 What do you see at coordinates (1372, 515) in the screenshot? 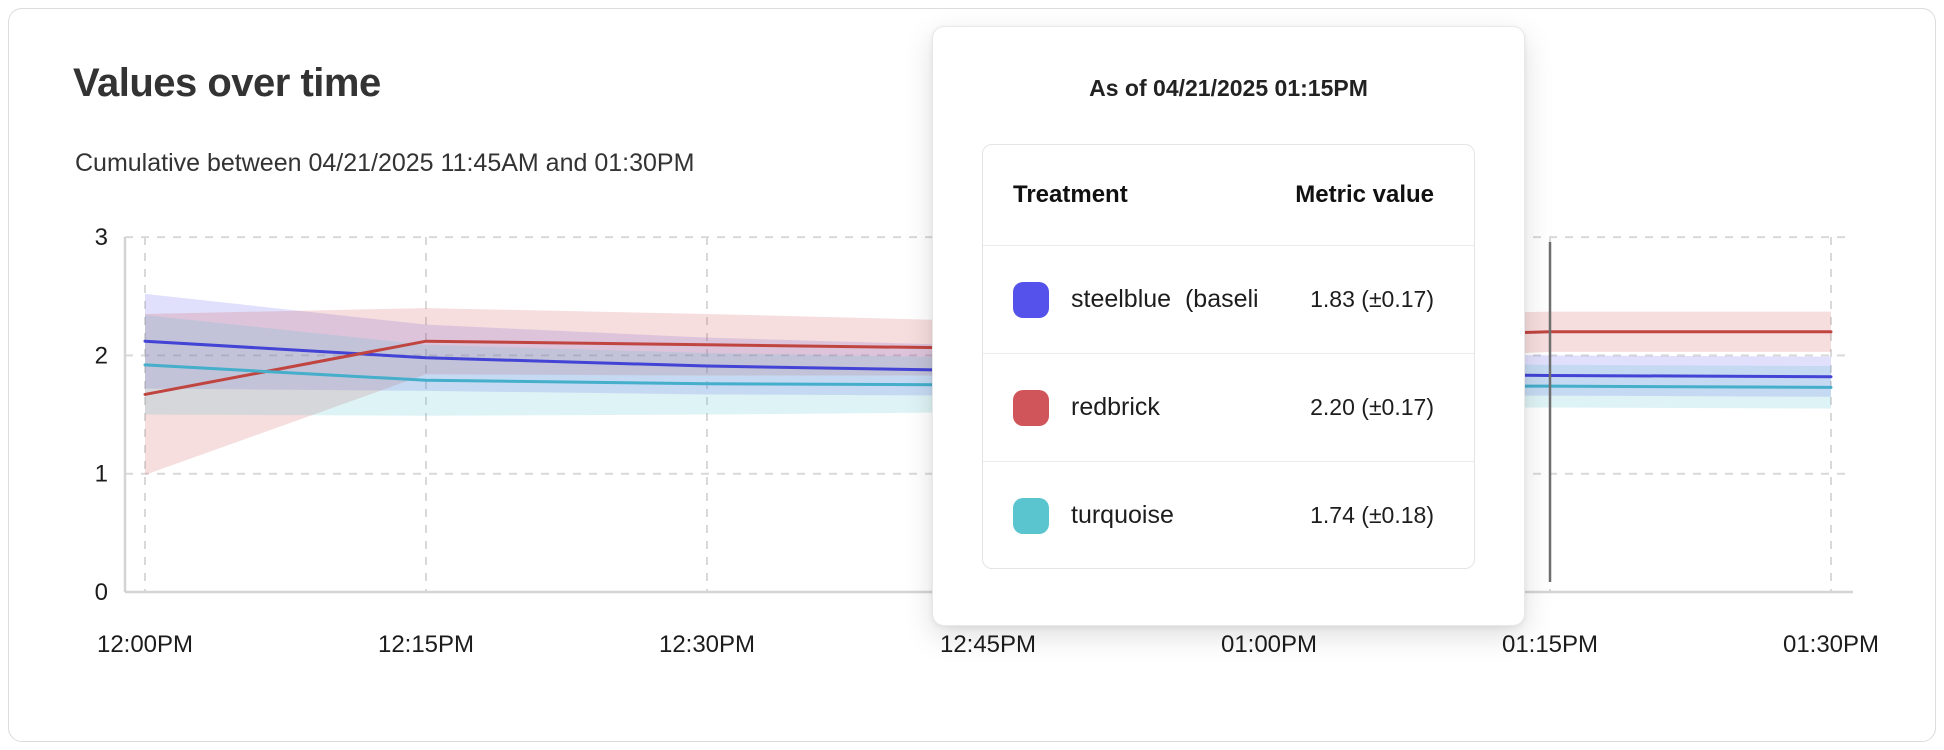
I see `series-value: 1.74 (±0.18)` at bounding box center [1372, 515].